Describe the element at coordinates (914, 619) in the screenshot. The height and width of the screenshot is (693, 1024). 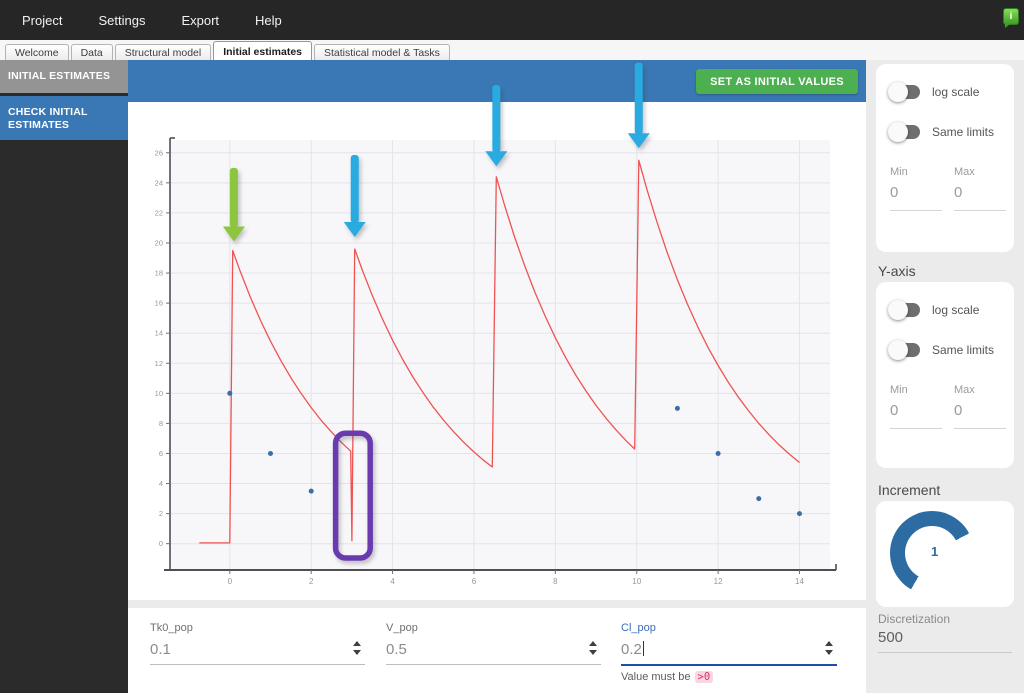
I see `discretization-label: Discretization` at that location.